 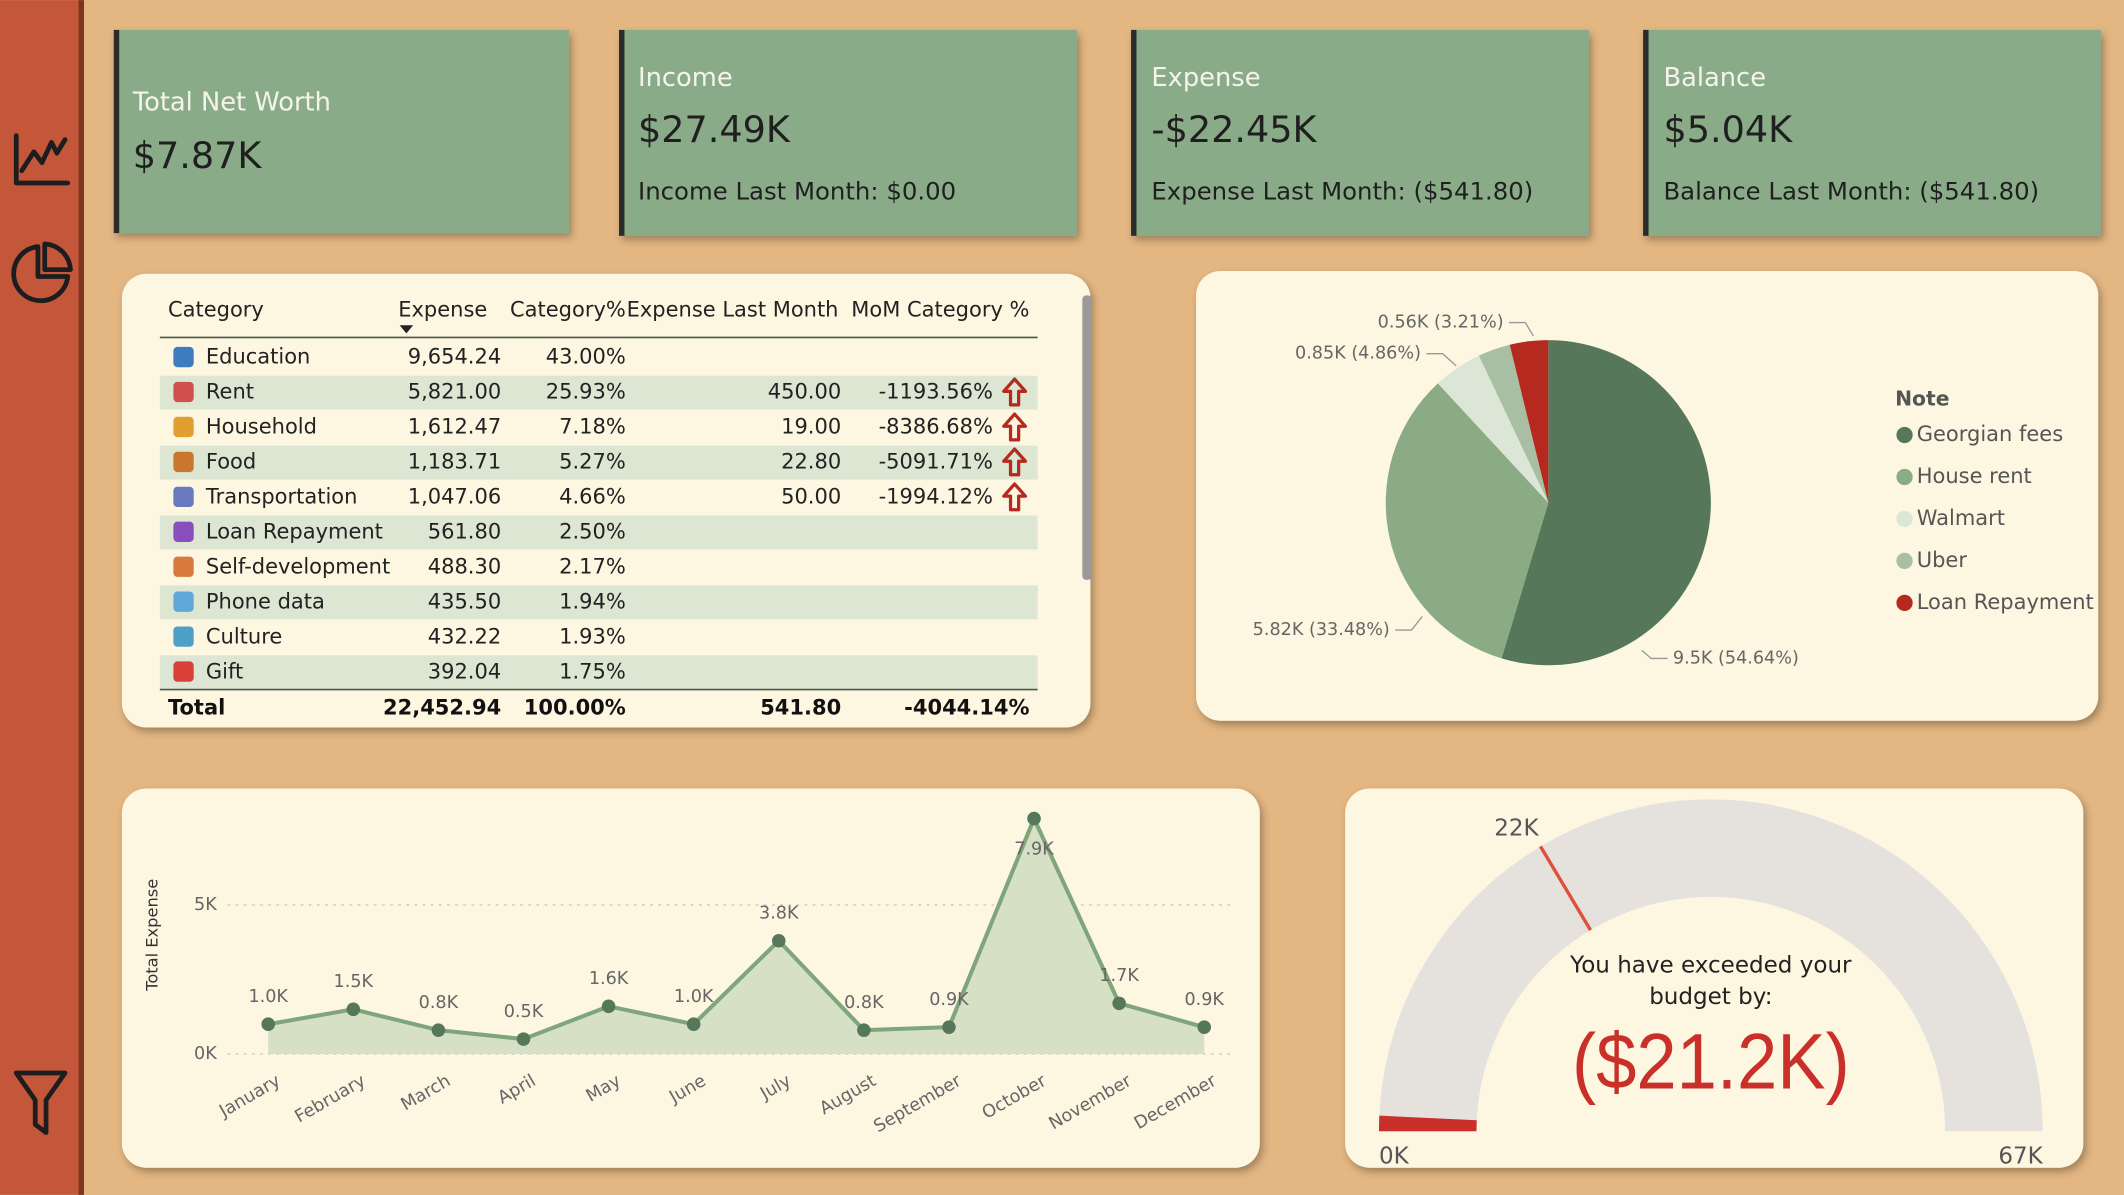 What do you see at coordinates (936, 497) in the screenshot?
I see `table-cell: -1994.12%` at bounding box center [936, 497].